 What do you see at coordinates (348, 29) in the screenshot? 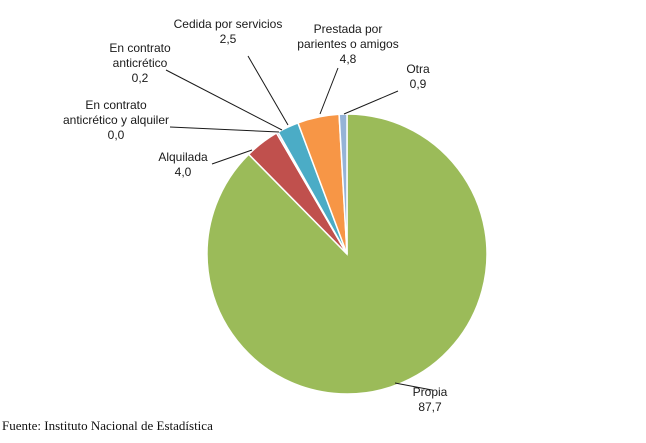
I see `slice-category-label: Prestada por` at bounding box center [348, 29].